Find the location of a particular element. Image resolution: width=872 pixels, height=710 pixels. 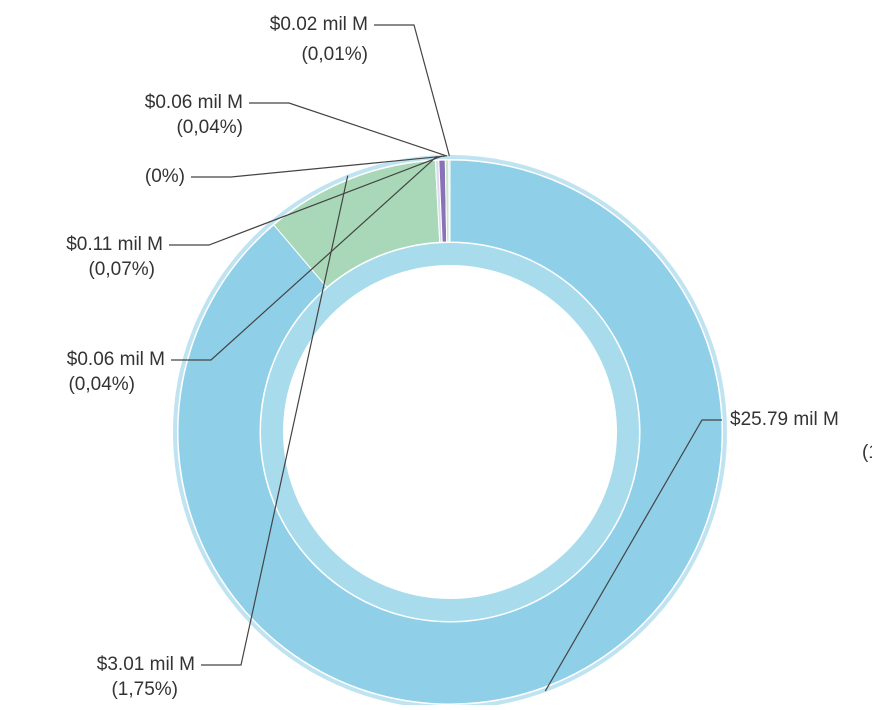

percent-label: (0,01%) is located at coordinates (334, 54).